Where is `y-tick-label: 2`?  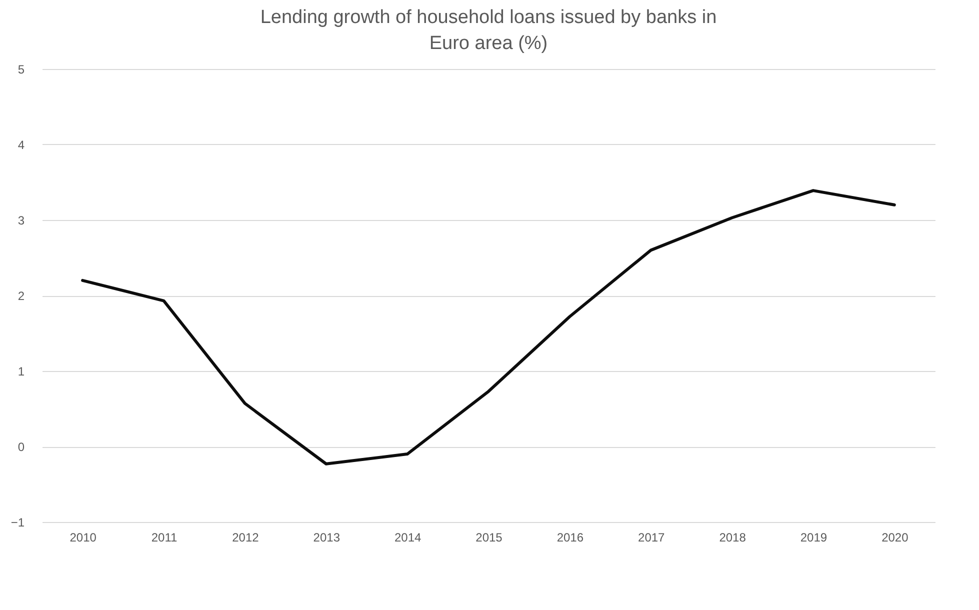
y-tick-label: 2 is located at coordinates (21, 296).